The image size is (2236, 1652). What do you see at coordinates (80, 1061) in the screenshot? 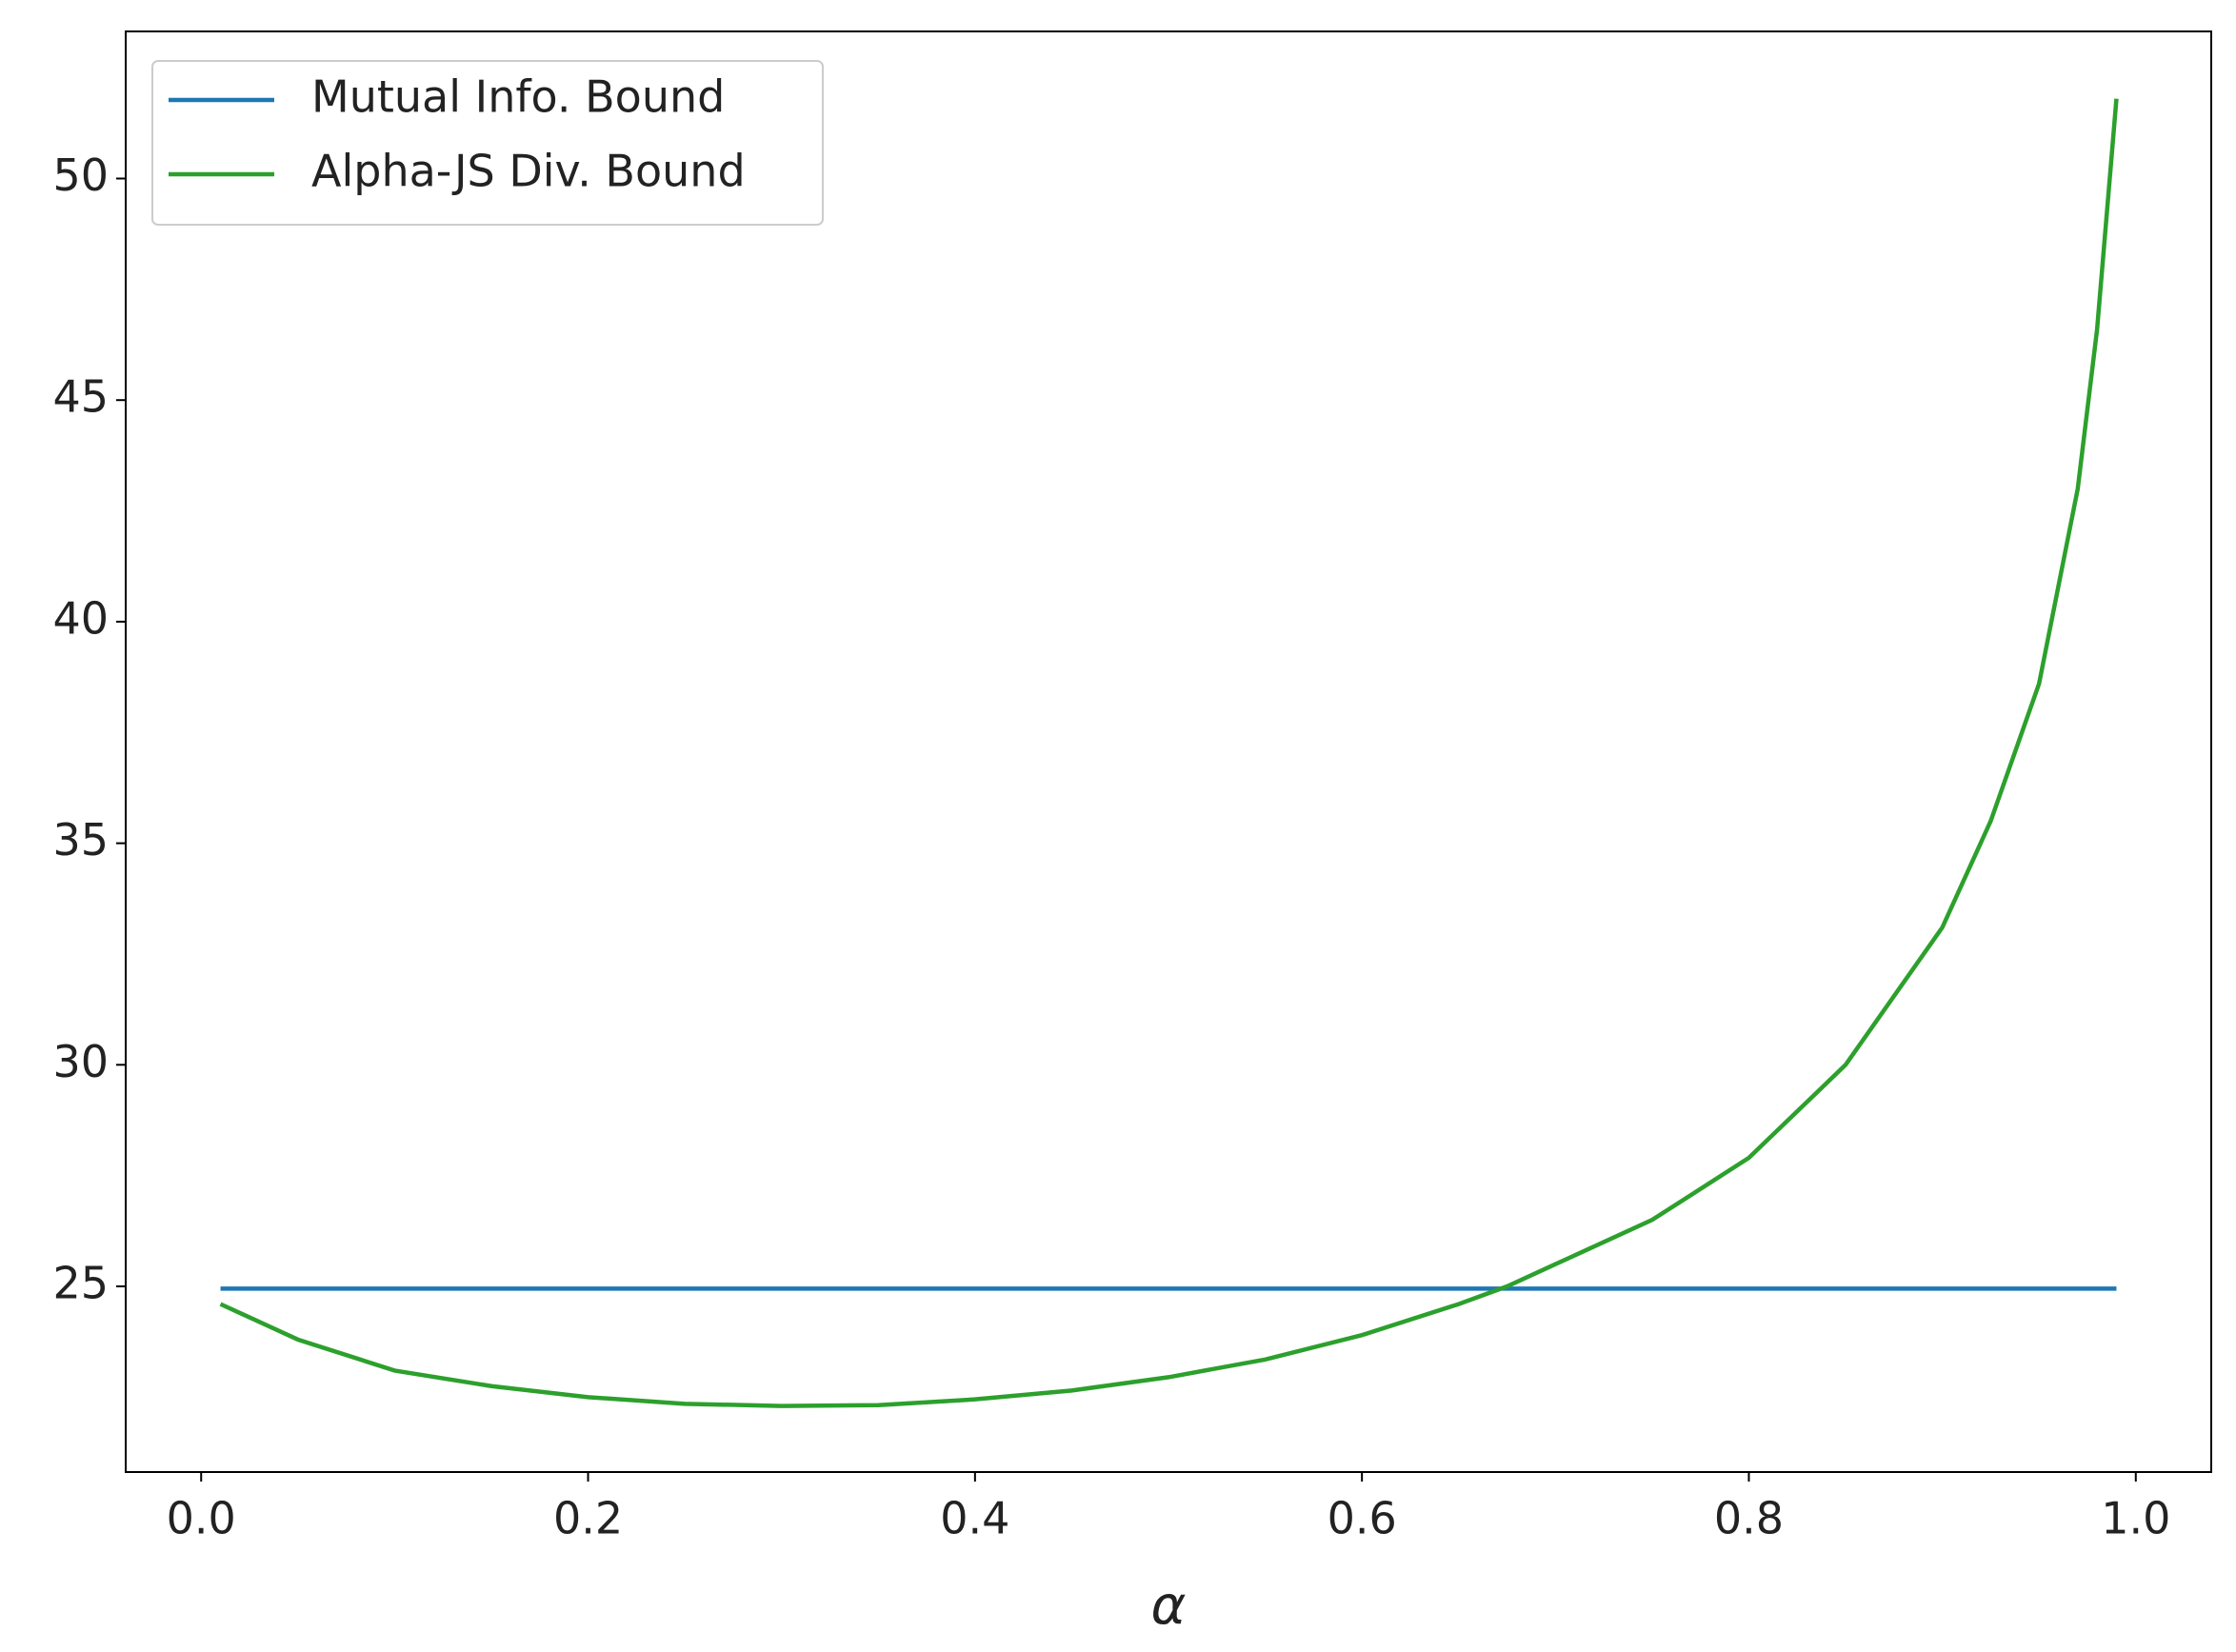
I see `y-tick-label: 30` at bounding box center [80, 1061].